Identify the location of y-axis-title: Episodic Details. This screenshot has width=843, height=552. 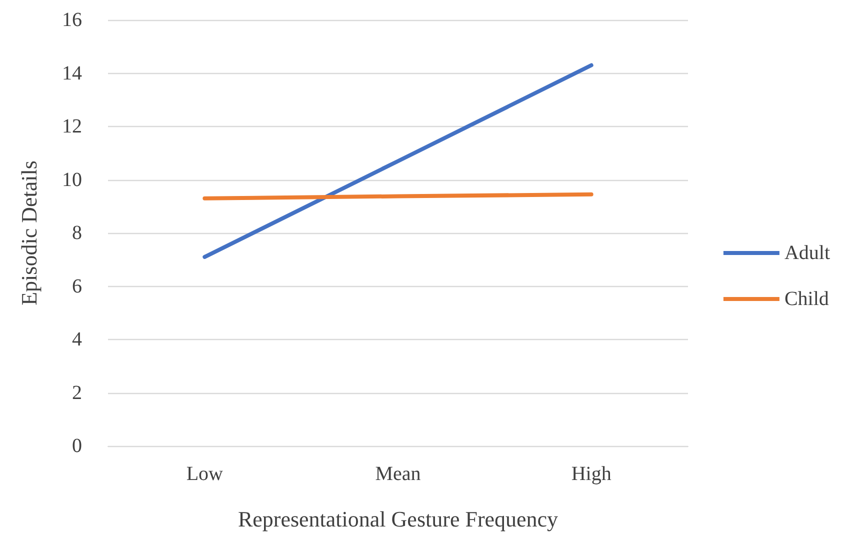
(29, 233).